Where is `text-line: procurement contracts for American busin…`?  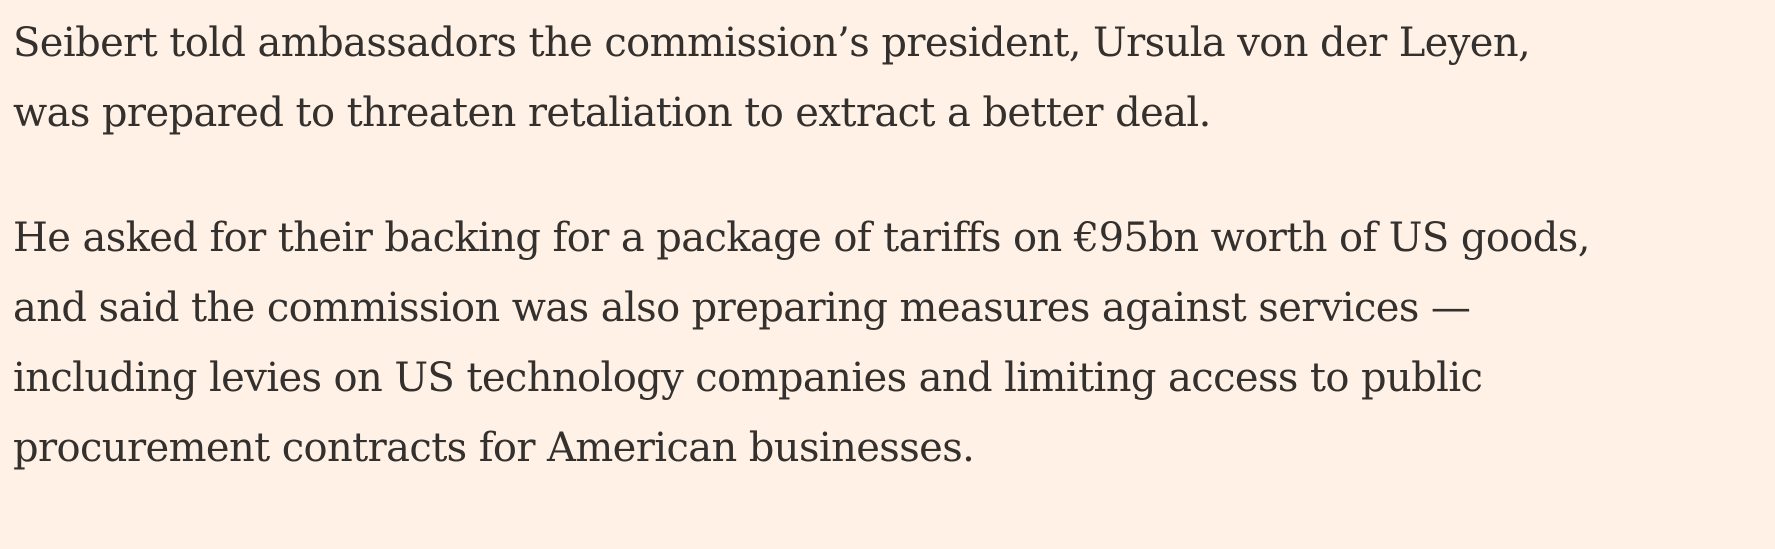
text-line: procurement contracts for American busin… is located at coordinates (494, 448).